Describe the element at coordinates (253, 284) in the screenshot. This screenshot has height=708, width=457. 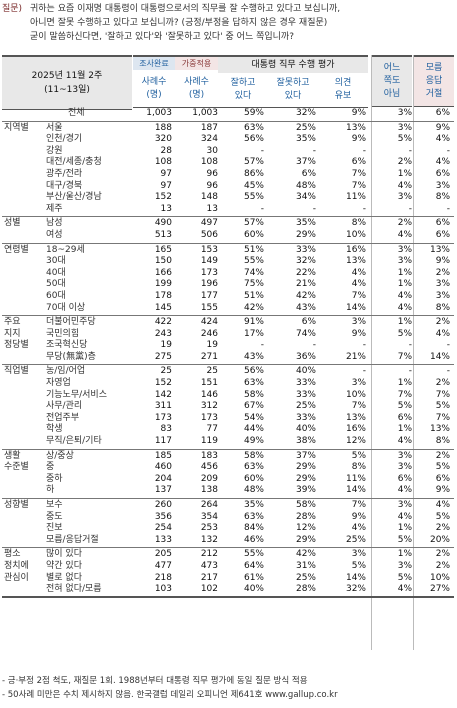
I see `value-cell: 75%` at that location.